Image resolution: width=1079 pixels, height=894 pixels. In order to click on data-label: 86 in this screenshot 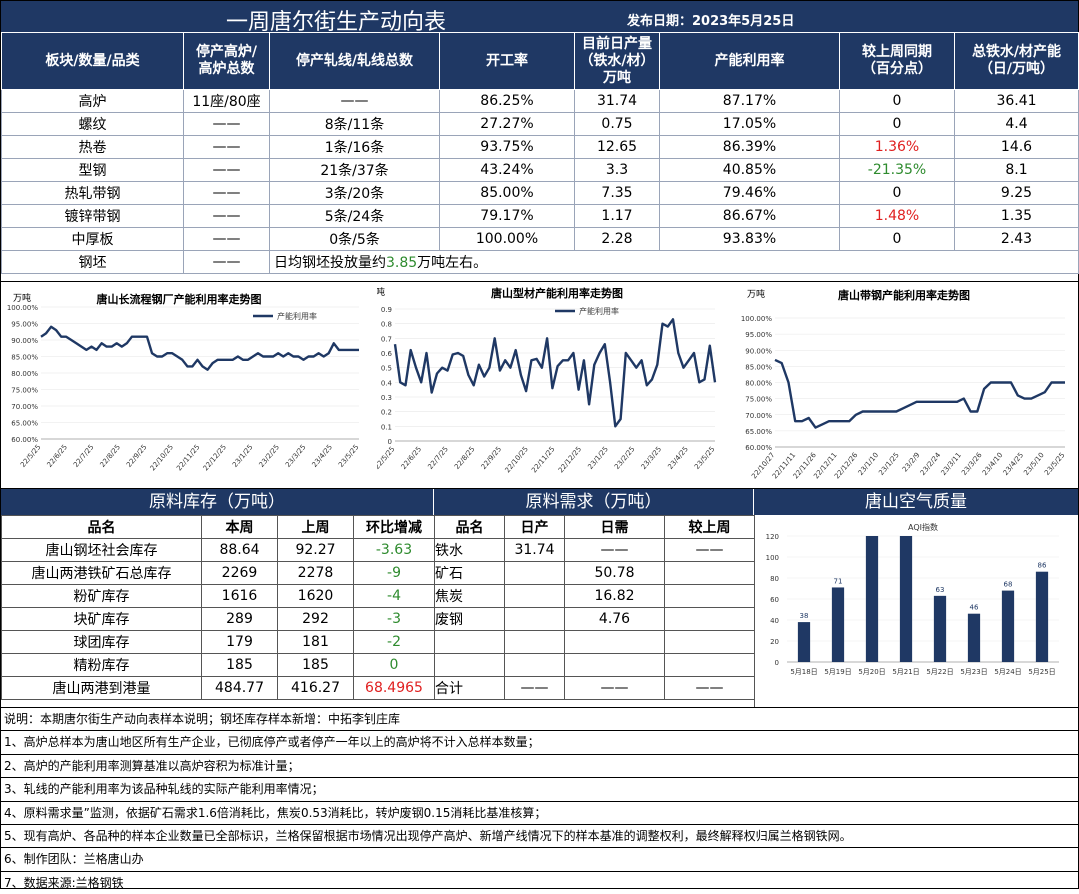, I will do `click(1042, 566)`.